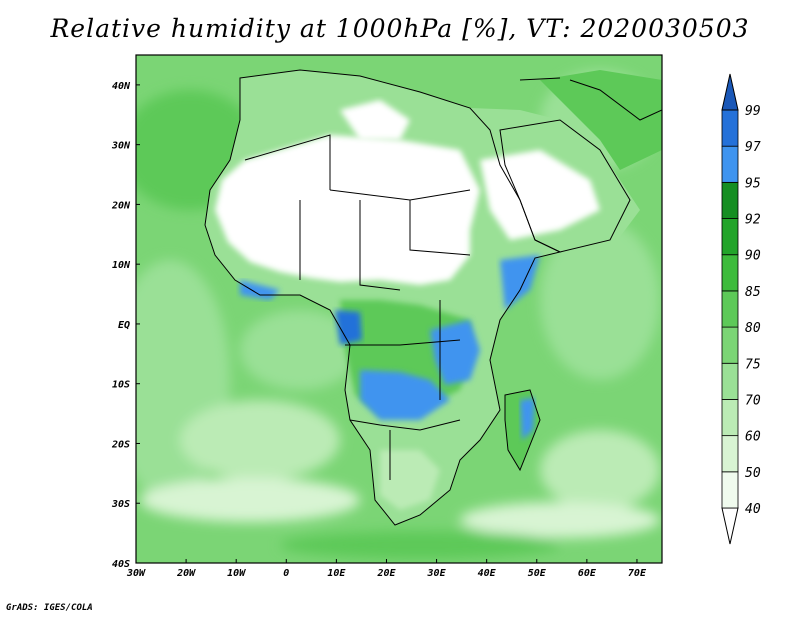 This screenshot has width=800, height=618. What do you see at coordinates (753, 220) in the screenshot?
I see `colorbar-label: 92` at bounding box center [753, 220].